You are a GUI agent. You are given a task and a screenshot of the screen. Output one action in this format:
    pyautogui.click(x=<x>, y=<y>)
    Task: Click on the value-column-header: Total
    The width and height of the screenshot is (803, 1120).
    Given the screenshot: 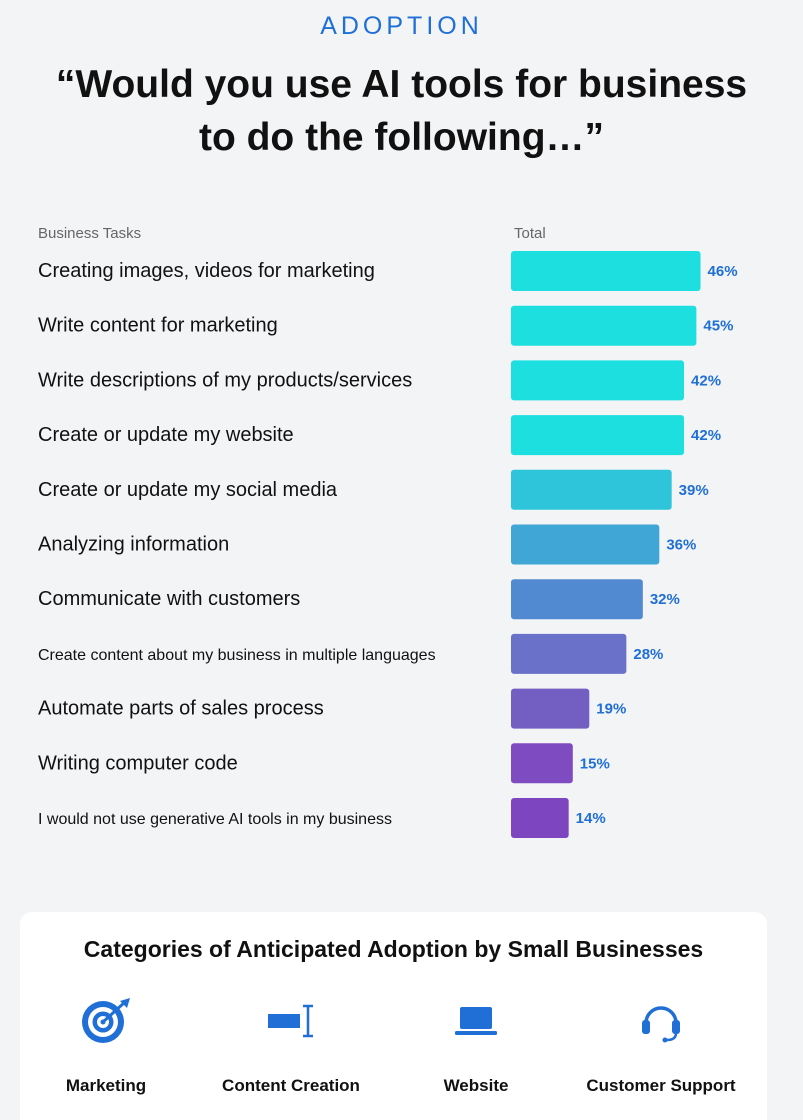 What is the action you would take?
    pyautogui.click(x=530, y=233)
    